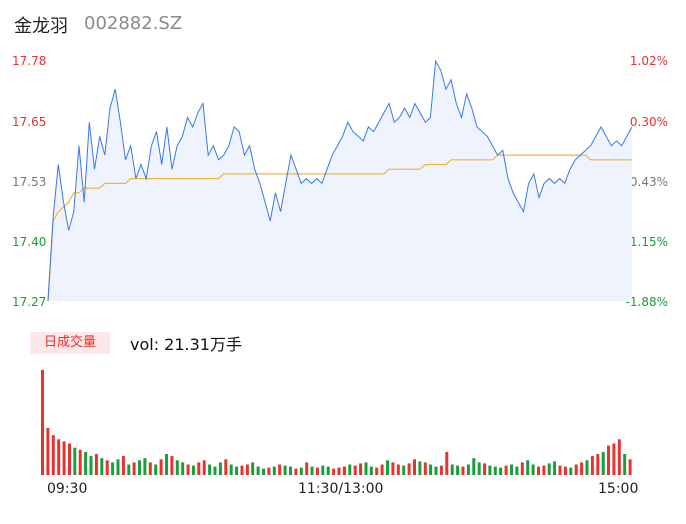 This screenshot has height=524, width=686. Describe the element at coordinates (648, 122) in the screenshot. I see `y-right-tick: 0.30%` at that location.